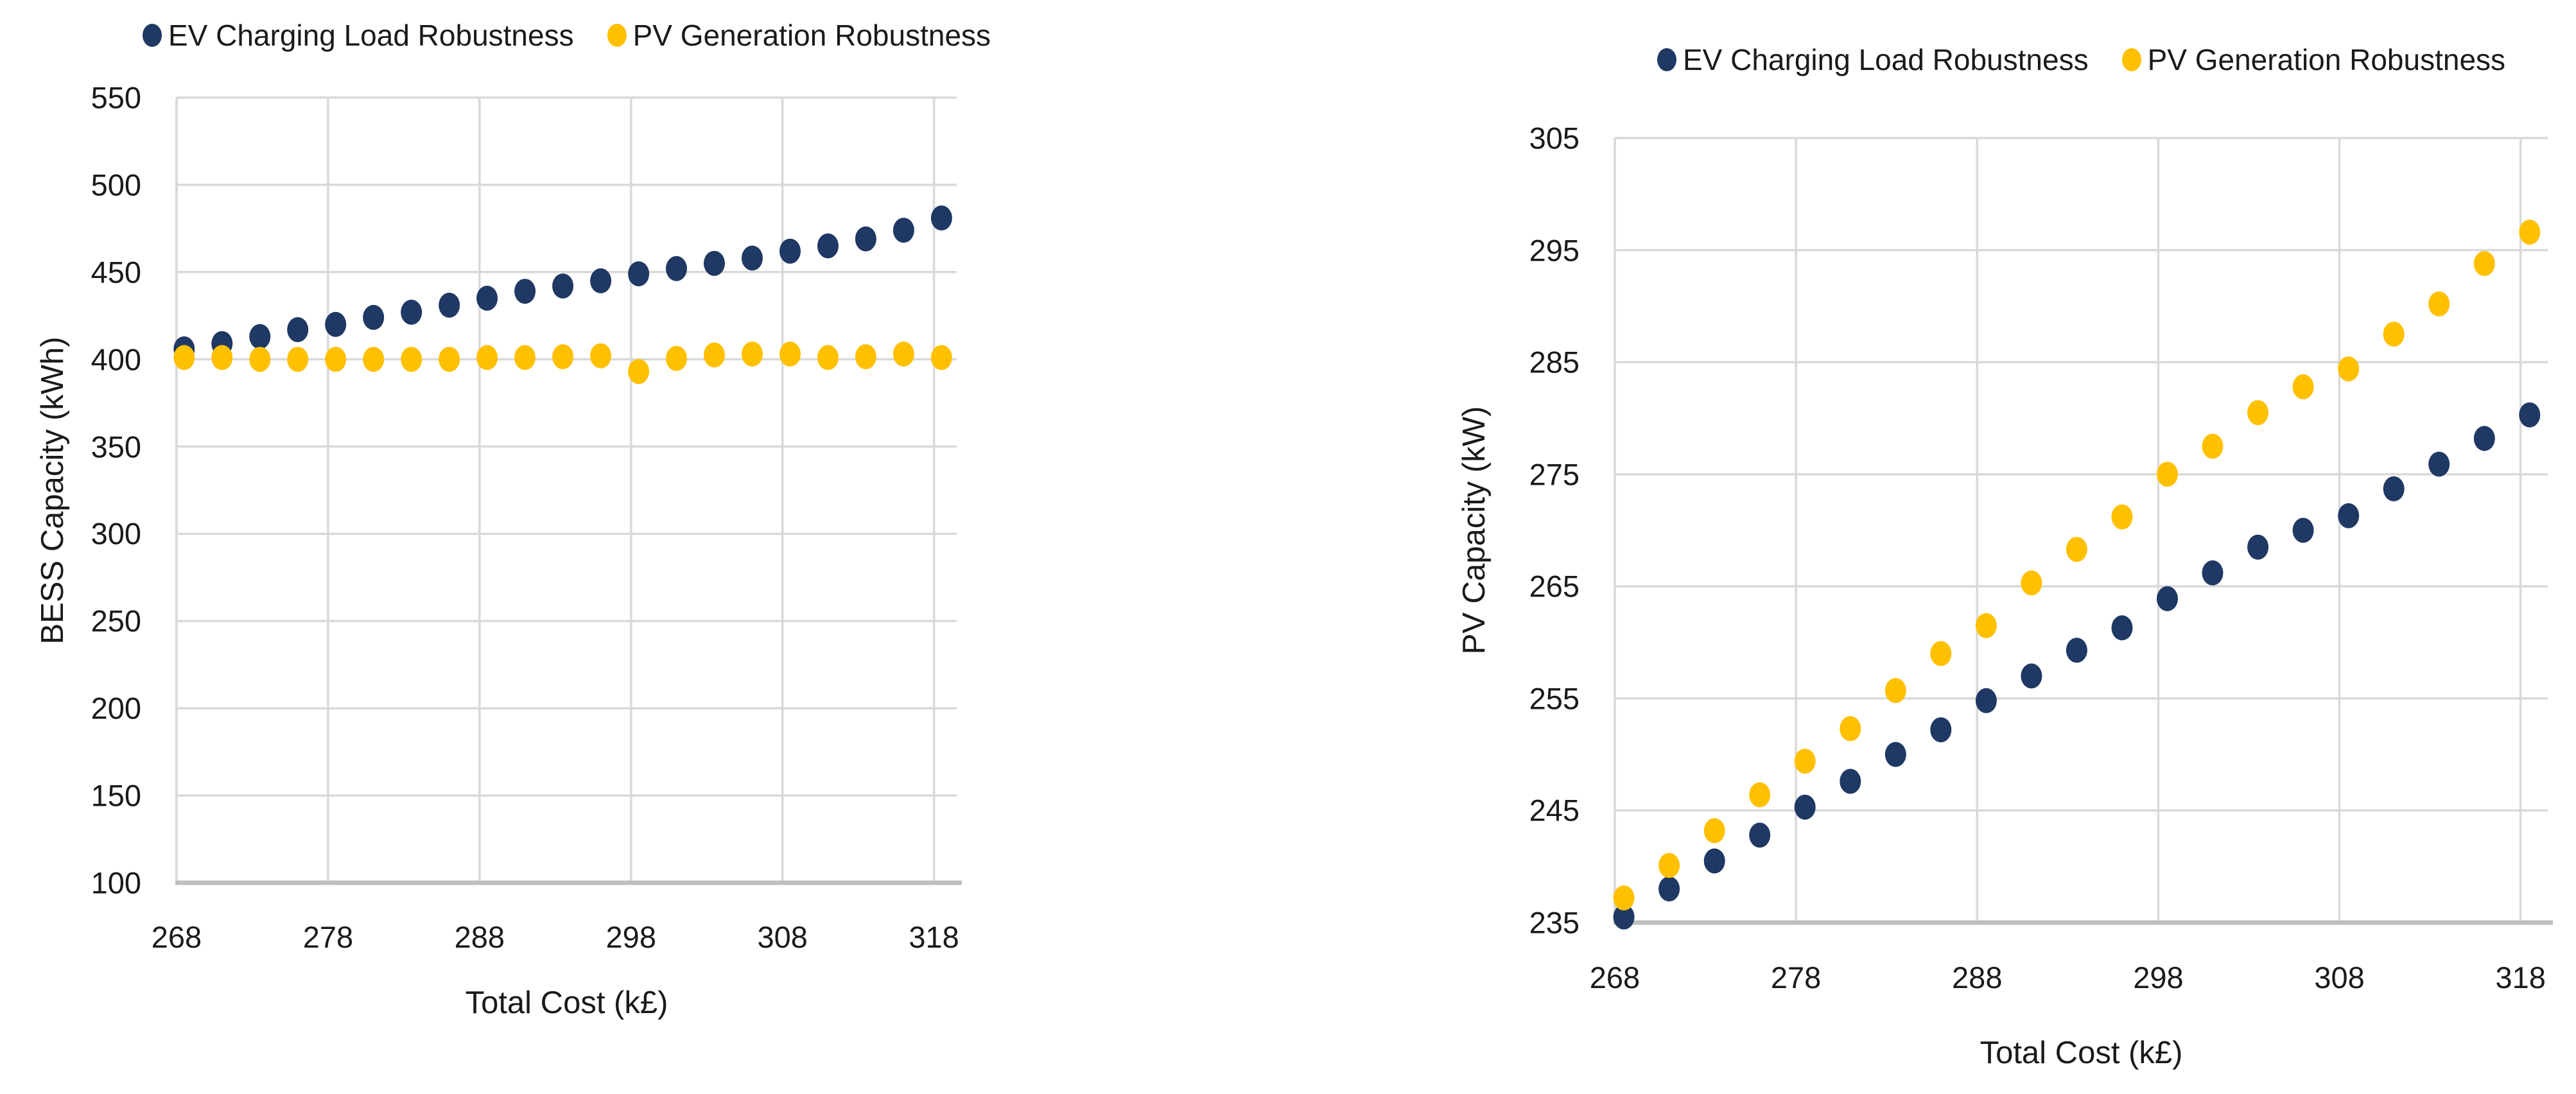 This screenshot has width=2576, height=1094. What do you see at coordinates (1554, 586) in the screenshot?
I see `y-tick-pv-265: 265` at bounding box center [1554, 586].